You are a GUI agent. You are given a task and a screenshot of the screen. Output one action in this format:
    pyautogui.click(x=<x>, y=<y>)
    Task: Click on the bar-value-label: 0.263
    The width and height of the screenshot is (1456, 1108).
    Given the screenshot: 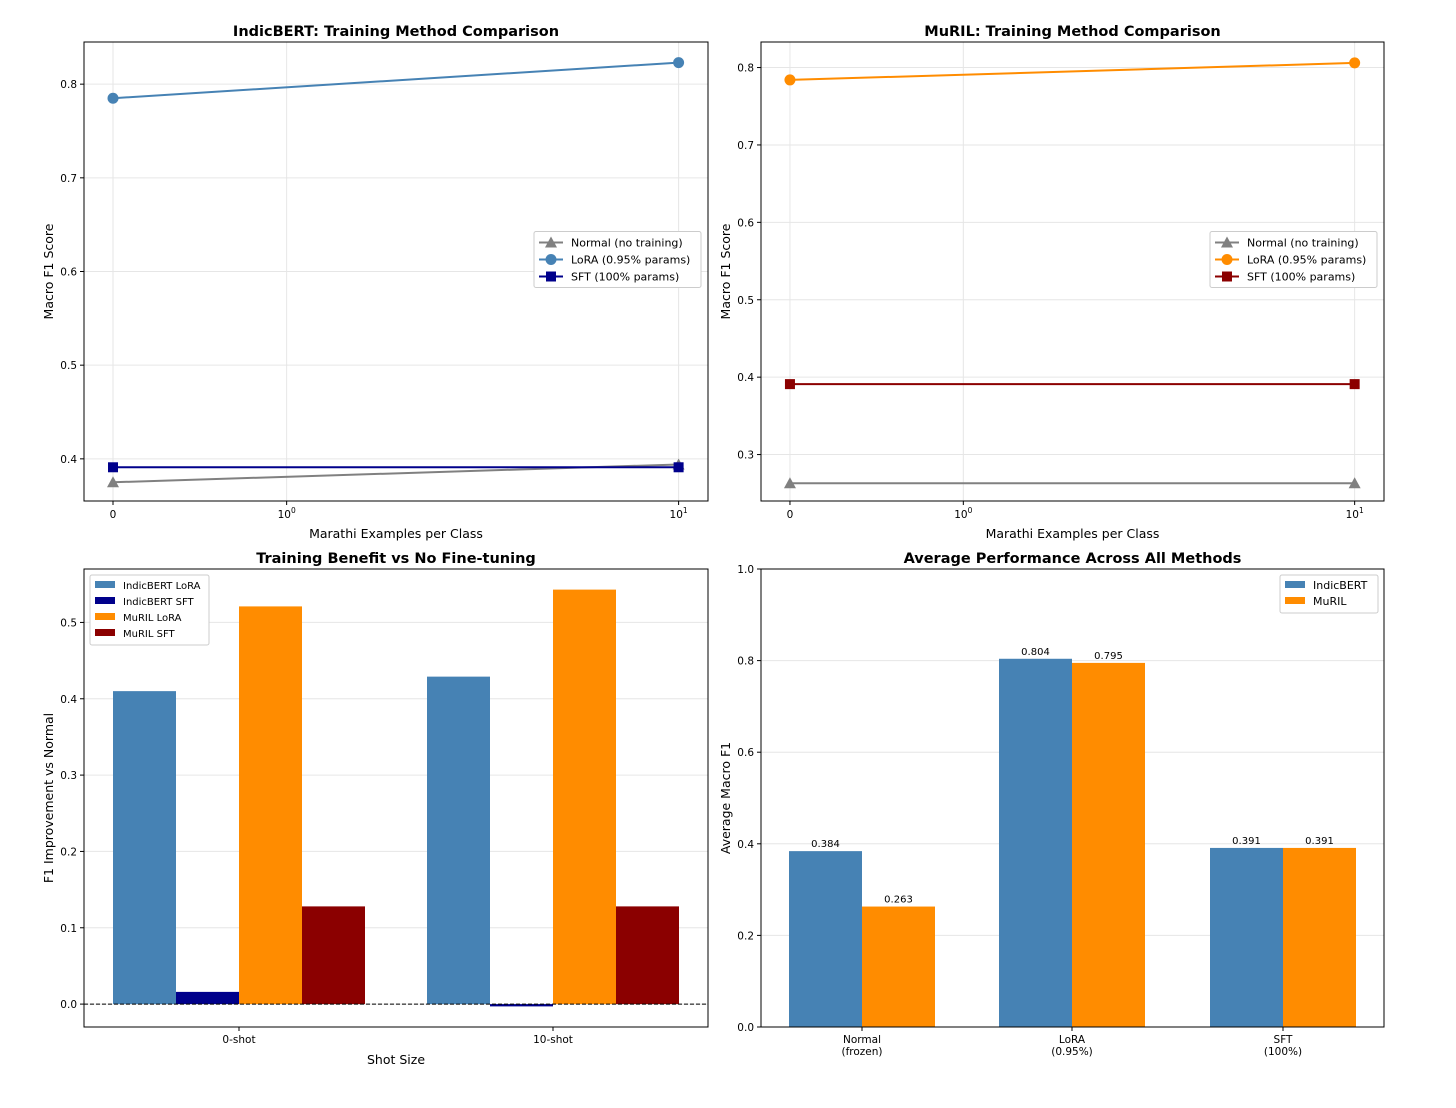 What is the action you would take?
    pyautogui.click(x=898, y=900)
    